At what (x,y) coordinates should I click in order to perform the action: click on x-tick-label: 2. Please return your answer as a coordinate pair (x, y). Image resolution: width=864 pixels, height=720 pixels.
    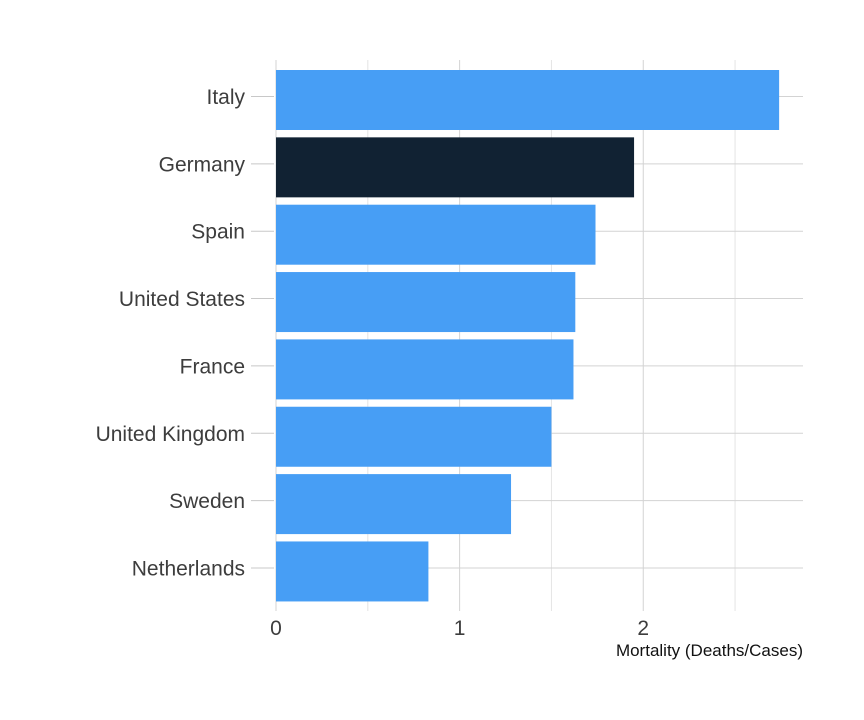
    Looking at the image, I should click on (643, 628).